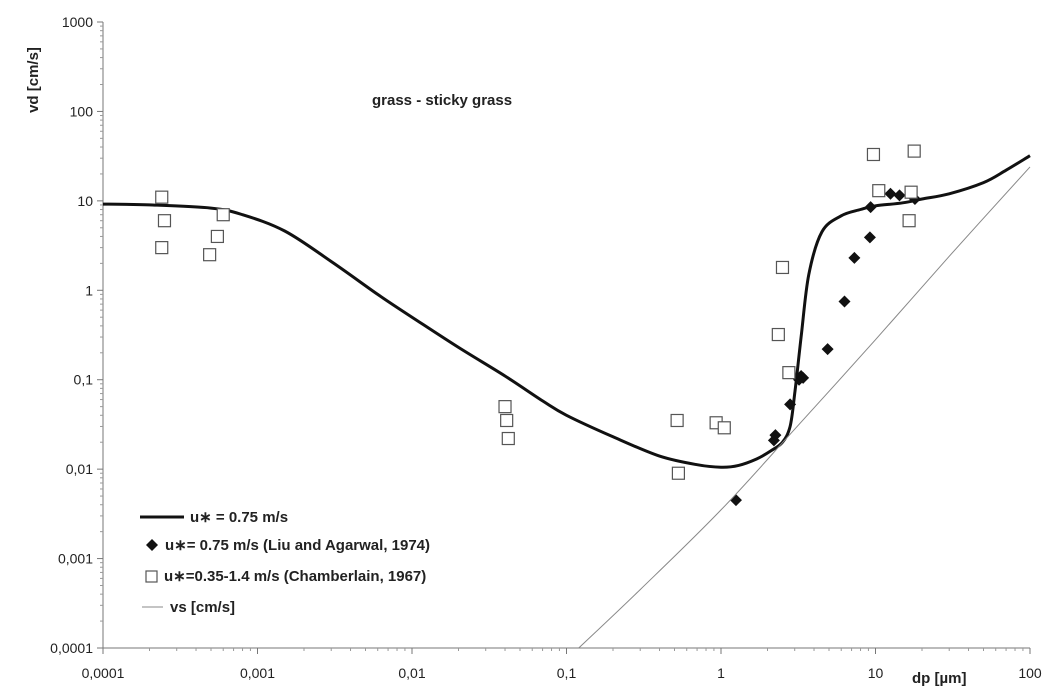 This screenshot has width=1057, height=690. Describe the element at coordinates (442, 100) in the screenshot. I see `chart-title: grass - sticky grass` at that location.